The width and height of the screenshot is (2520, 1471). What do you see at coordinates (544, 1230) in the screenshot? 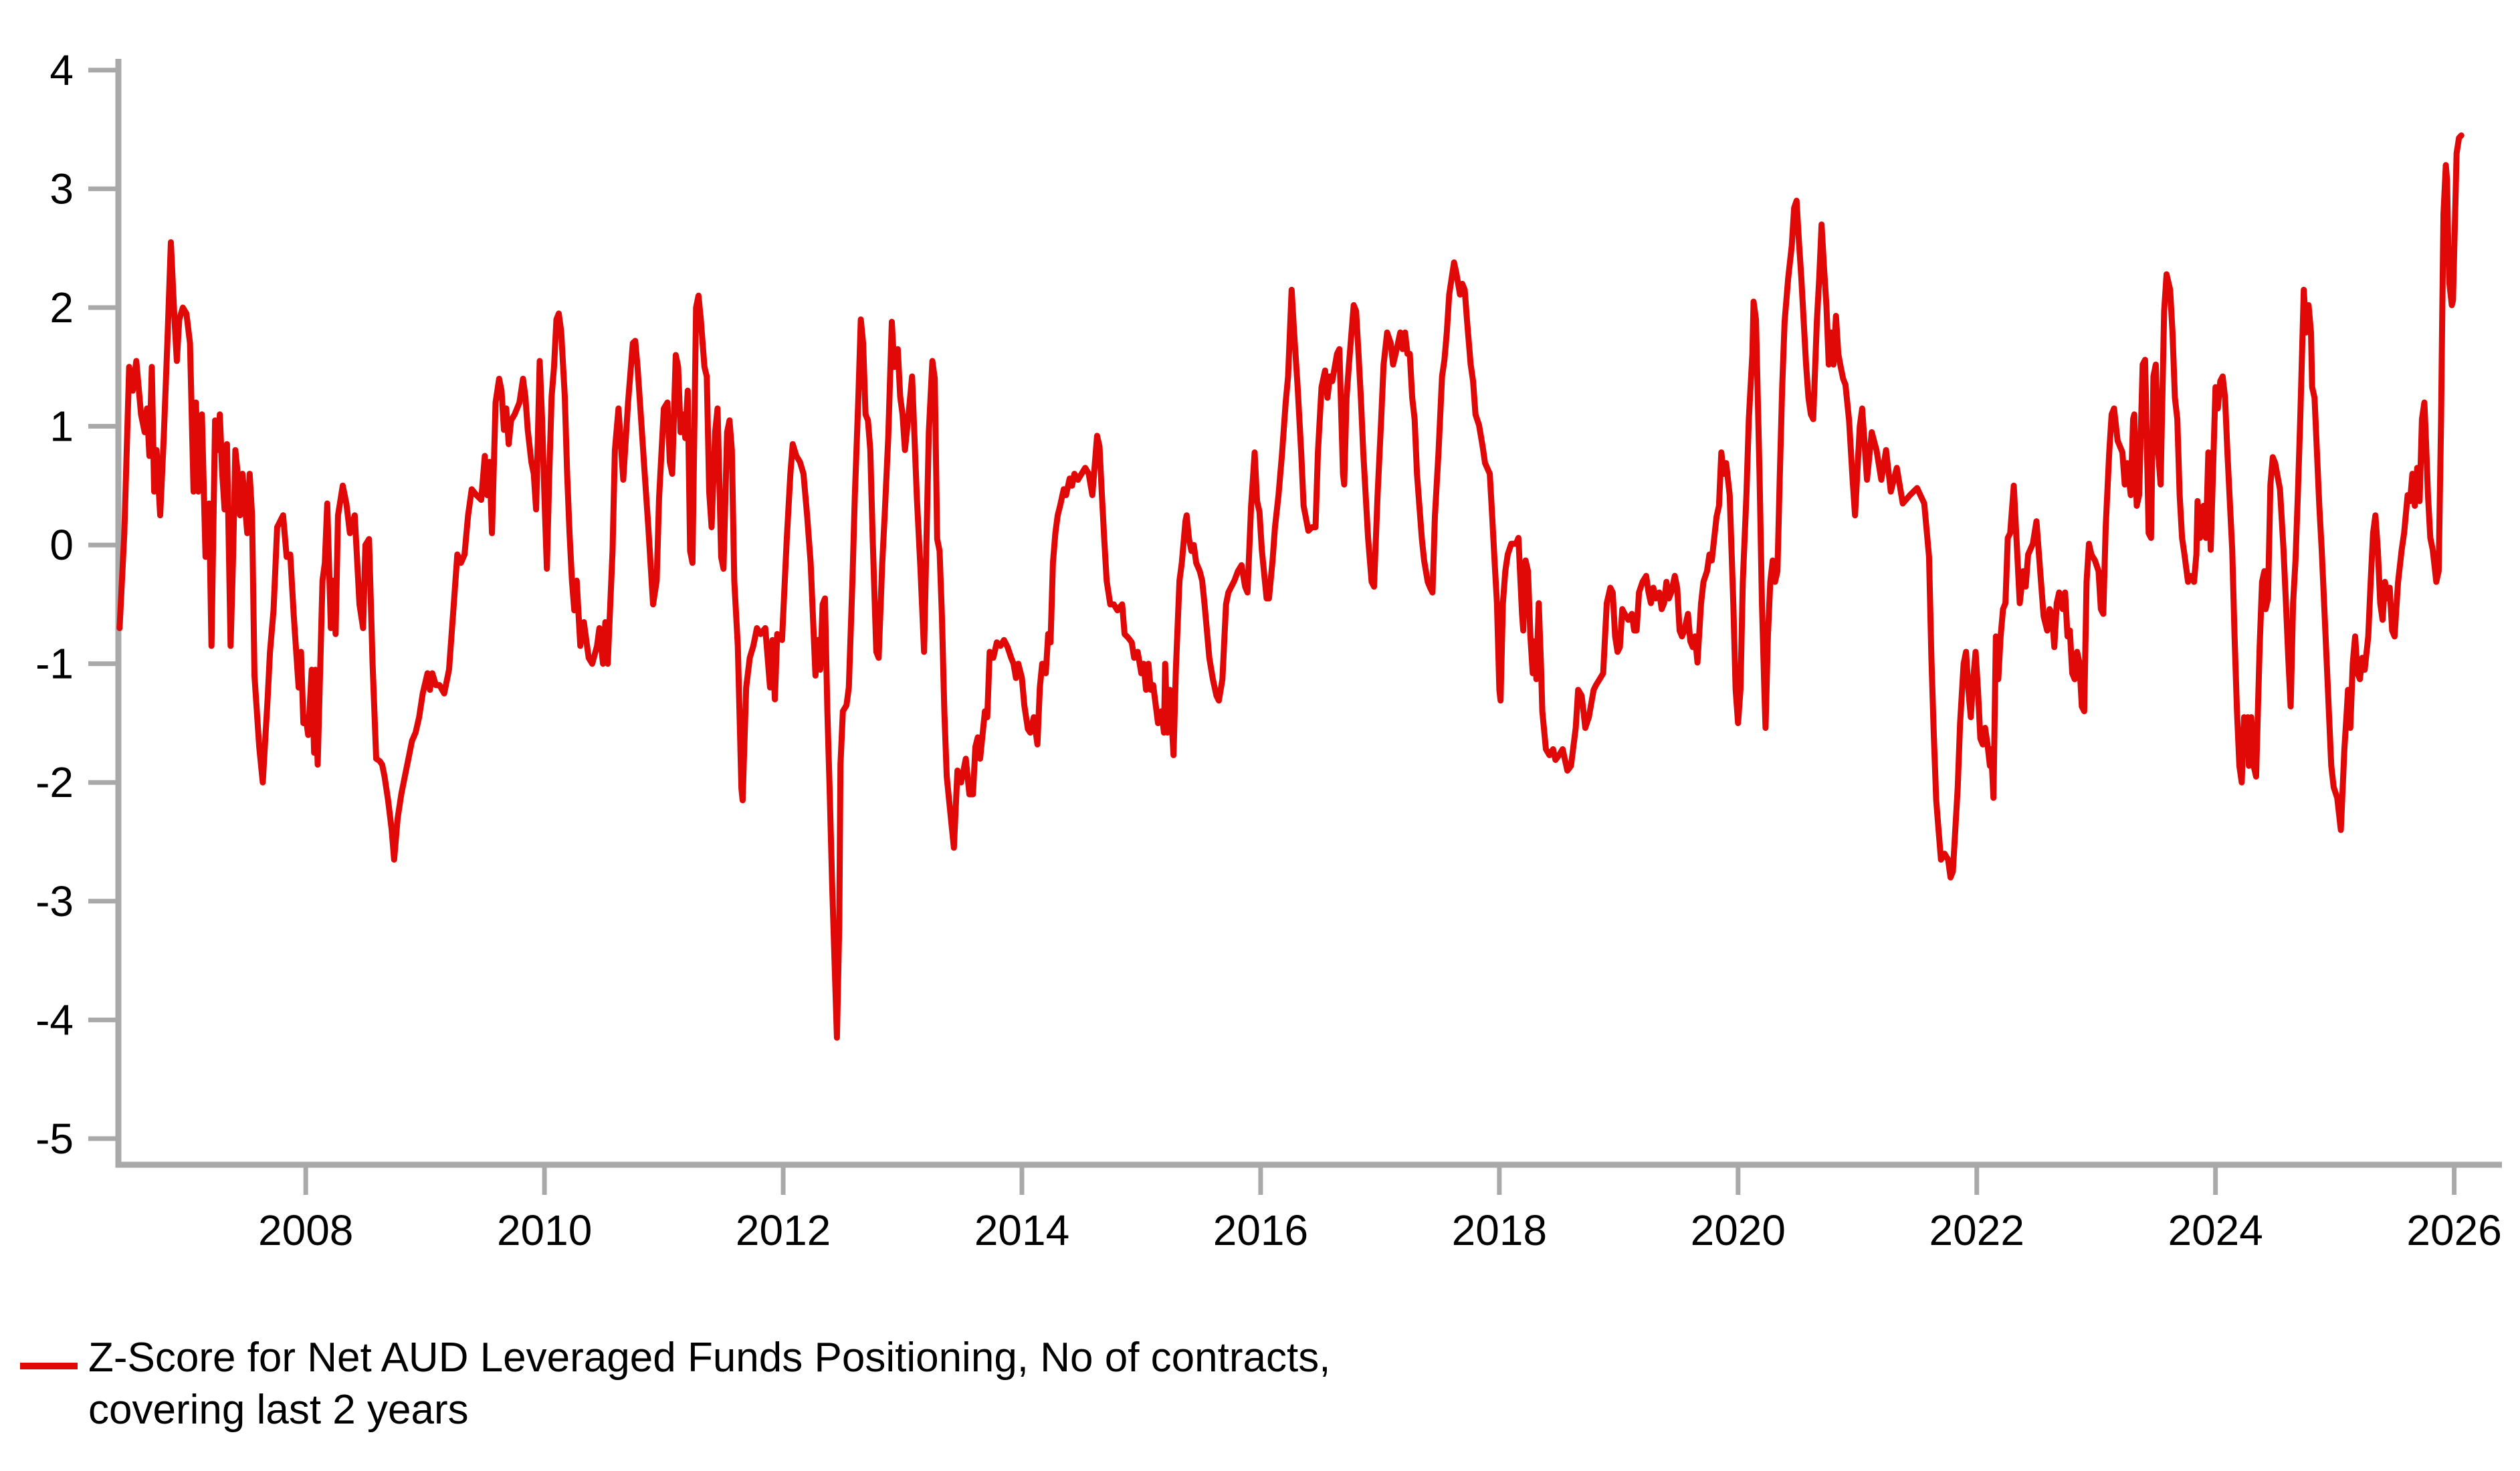
I see `x-tick-label: 2010` at bounding box center [544, 1230].